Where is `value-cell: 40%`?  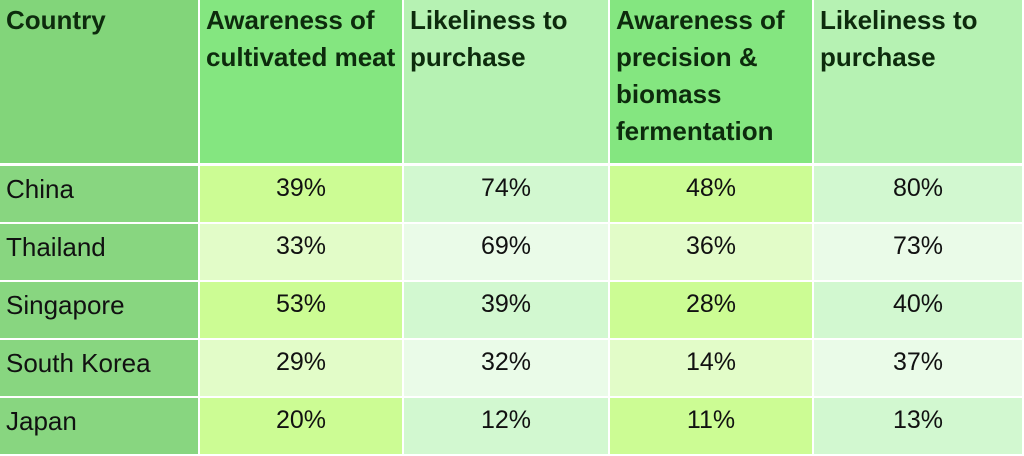 value-cell: 40% is located at coordinates (919, 311).